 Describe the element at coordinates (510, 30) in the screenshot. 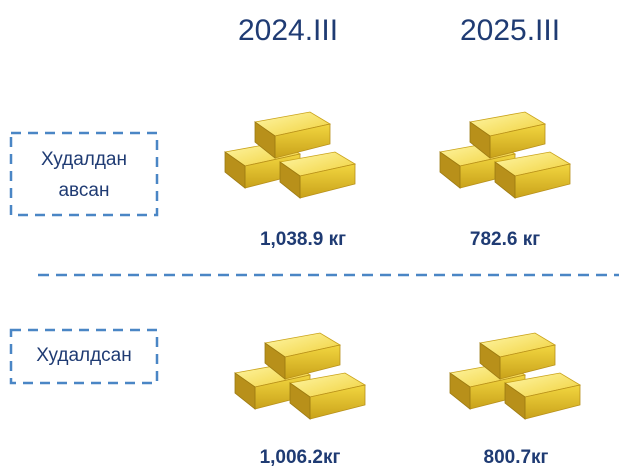

I see `column-header: 2025.III` at that location.